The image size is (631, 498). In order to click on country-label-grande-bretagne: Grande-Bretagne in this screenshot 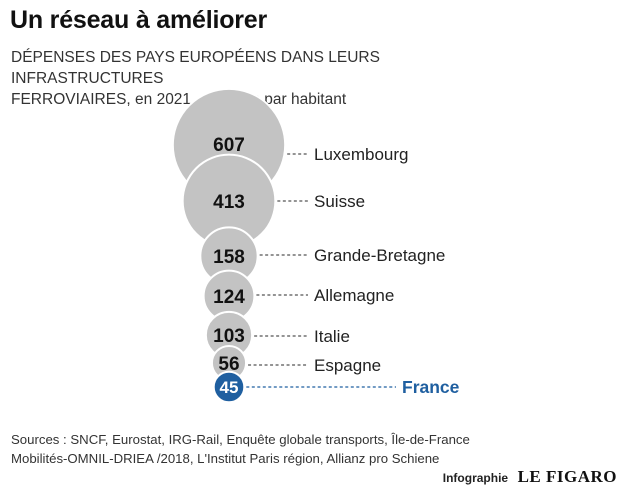, I will do `click(379, 255)`.